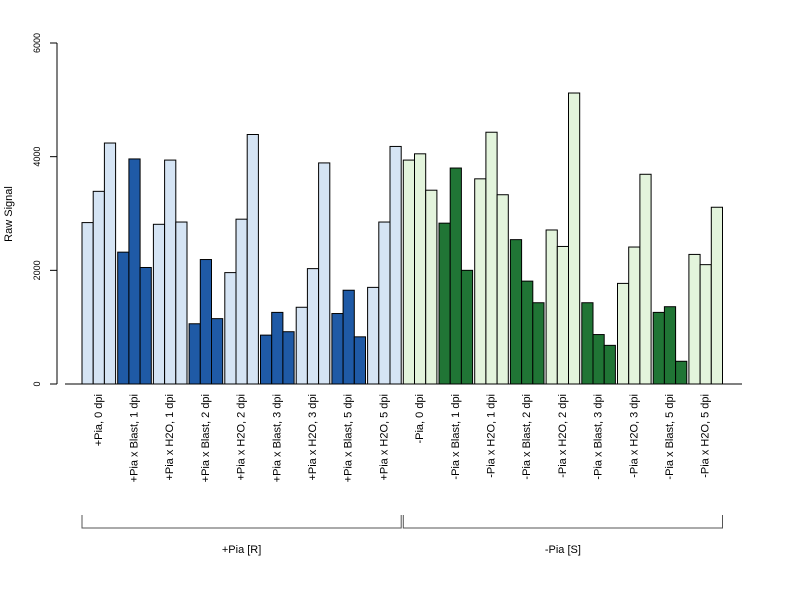  What do you see at coordinates (420, 419) in the screenshot?
I see `category-label: -Pia, 0 dpi` at bounding box center [420, 419].